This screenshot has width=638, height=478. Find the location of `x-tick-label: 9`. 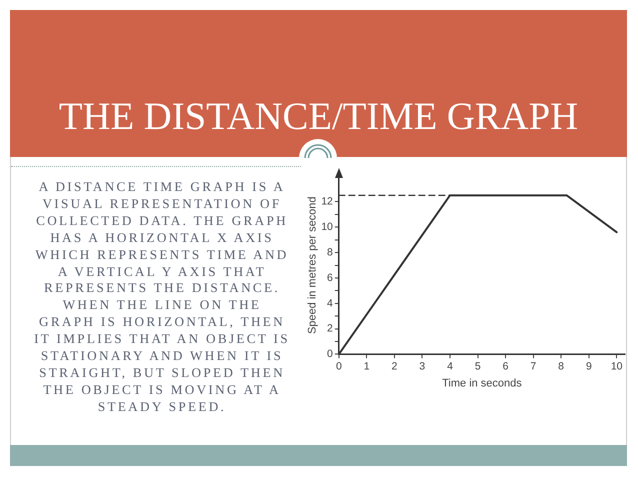

x-tick-label: 9 is located at coordinates (589, 366).